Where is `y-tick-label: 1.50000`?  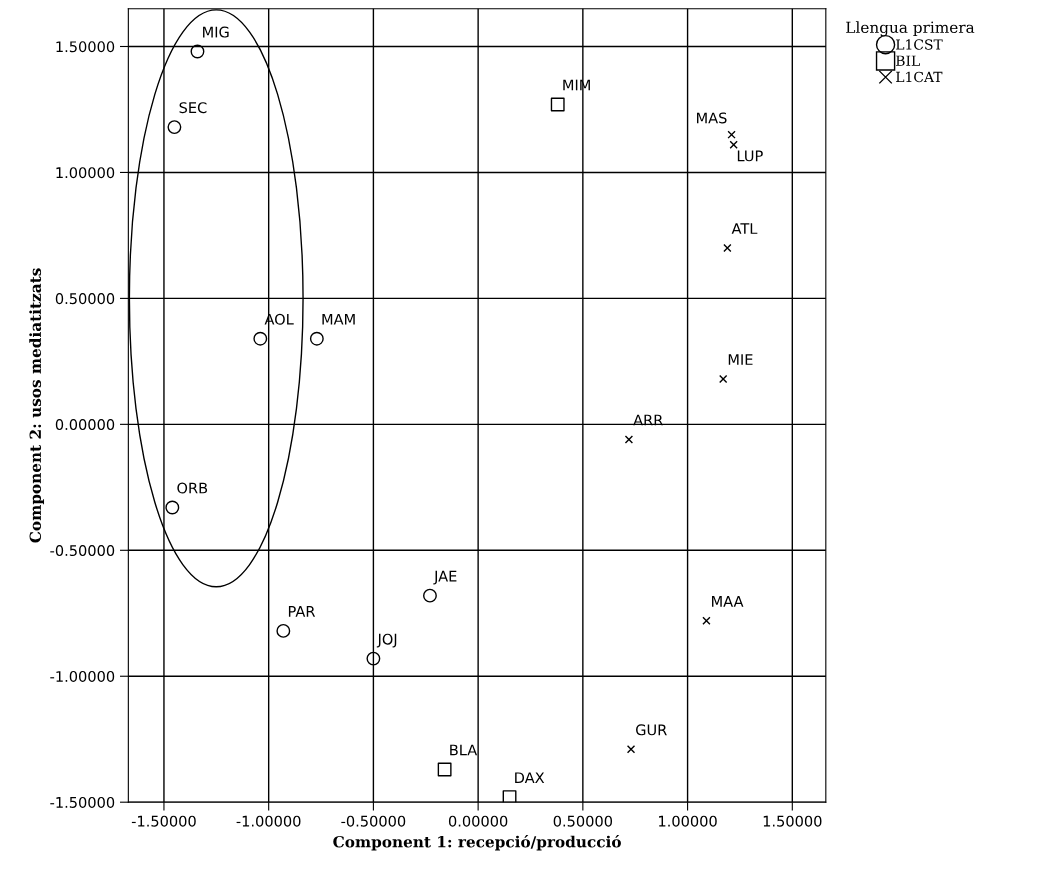
y-tick-label: 1.50000 is located at coordinates (85, 47).